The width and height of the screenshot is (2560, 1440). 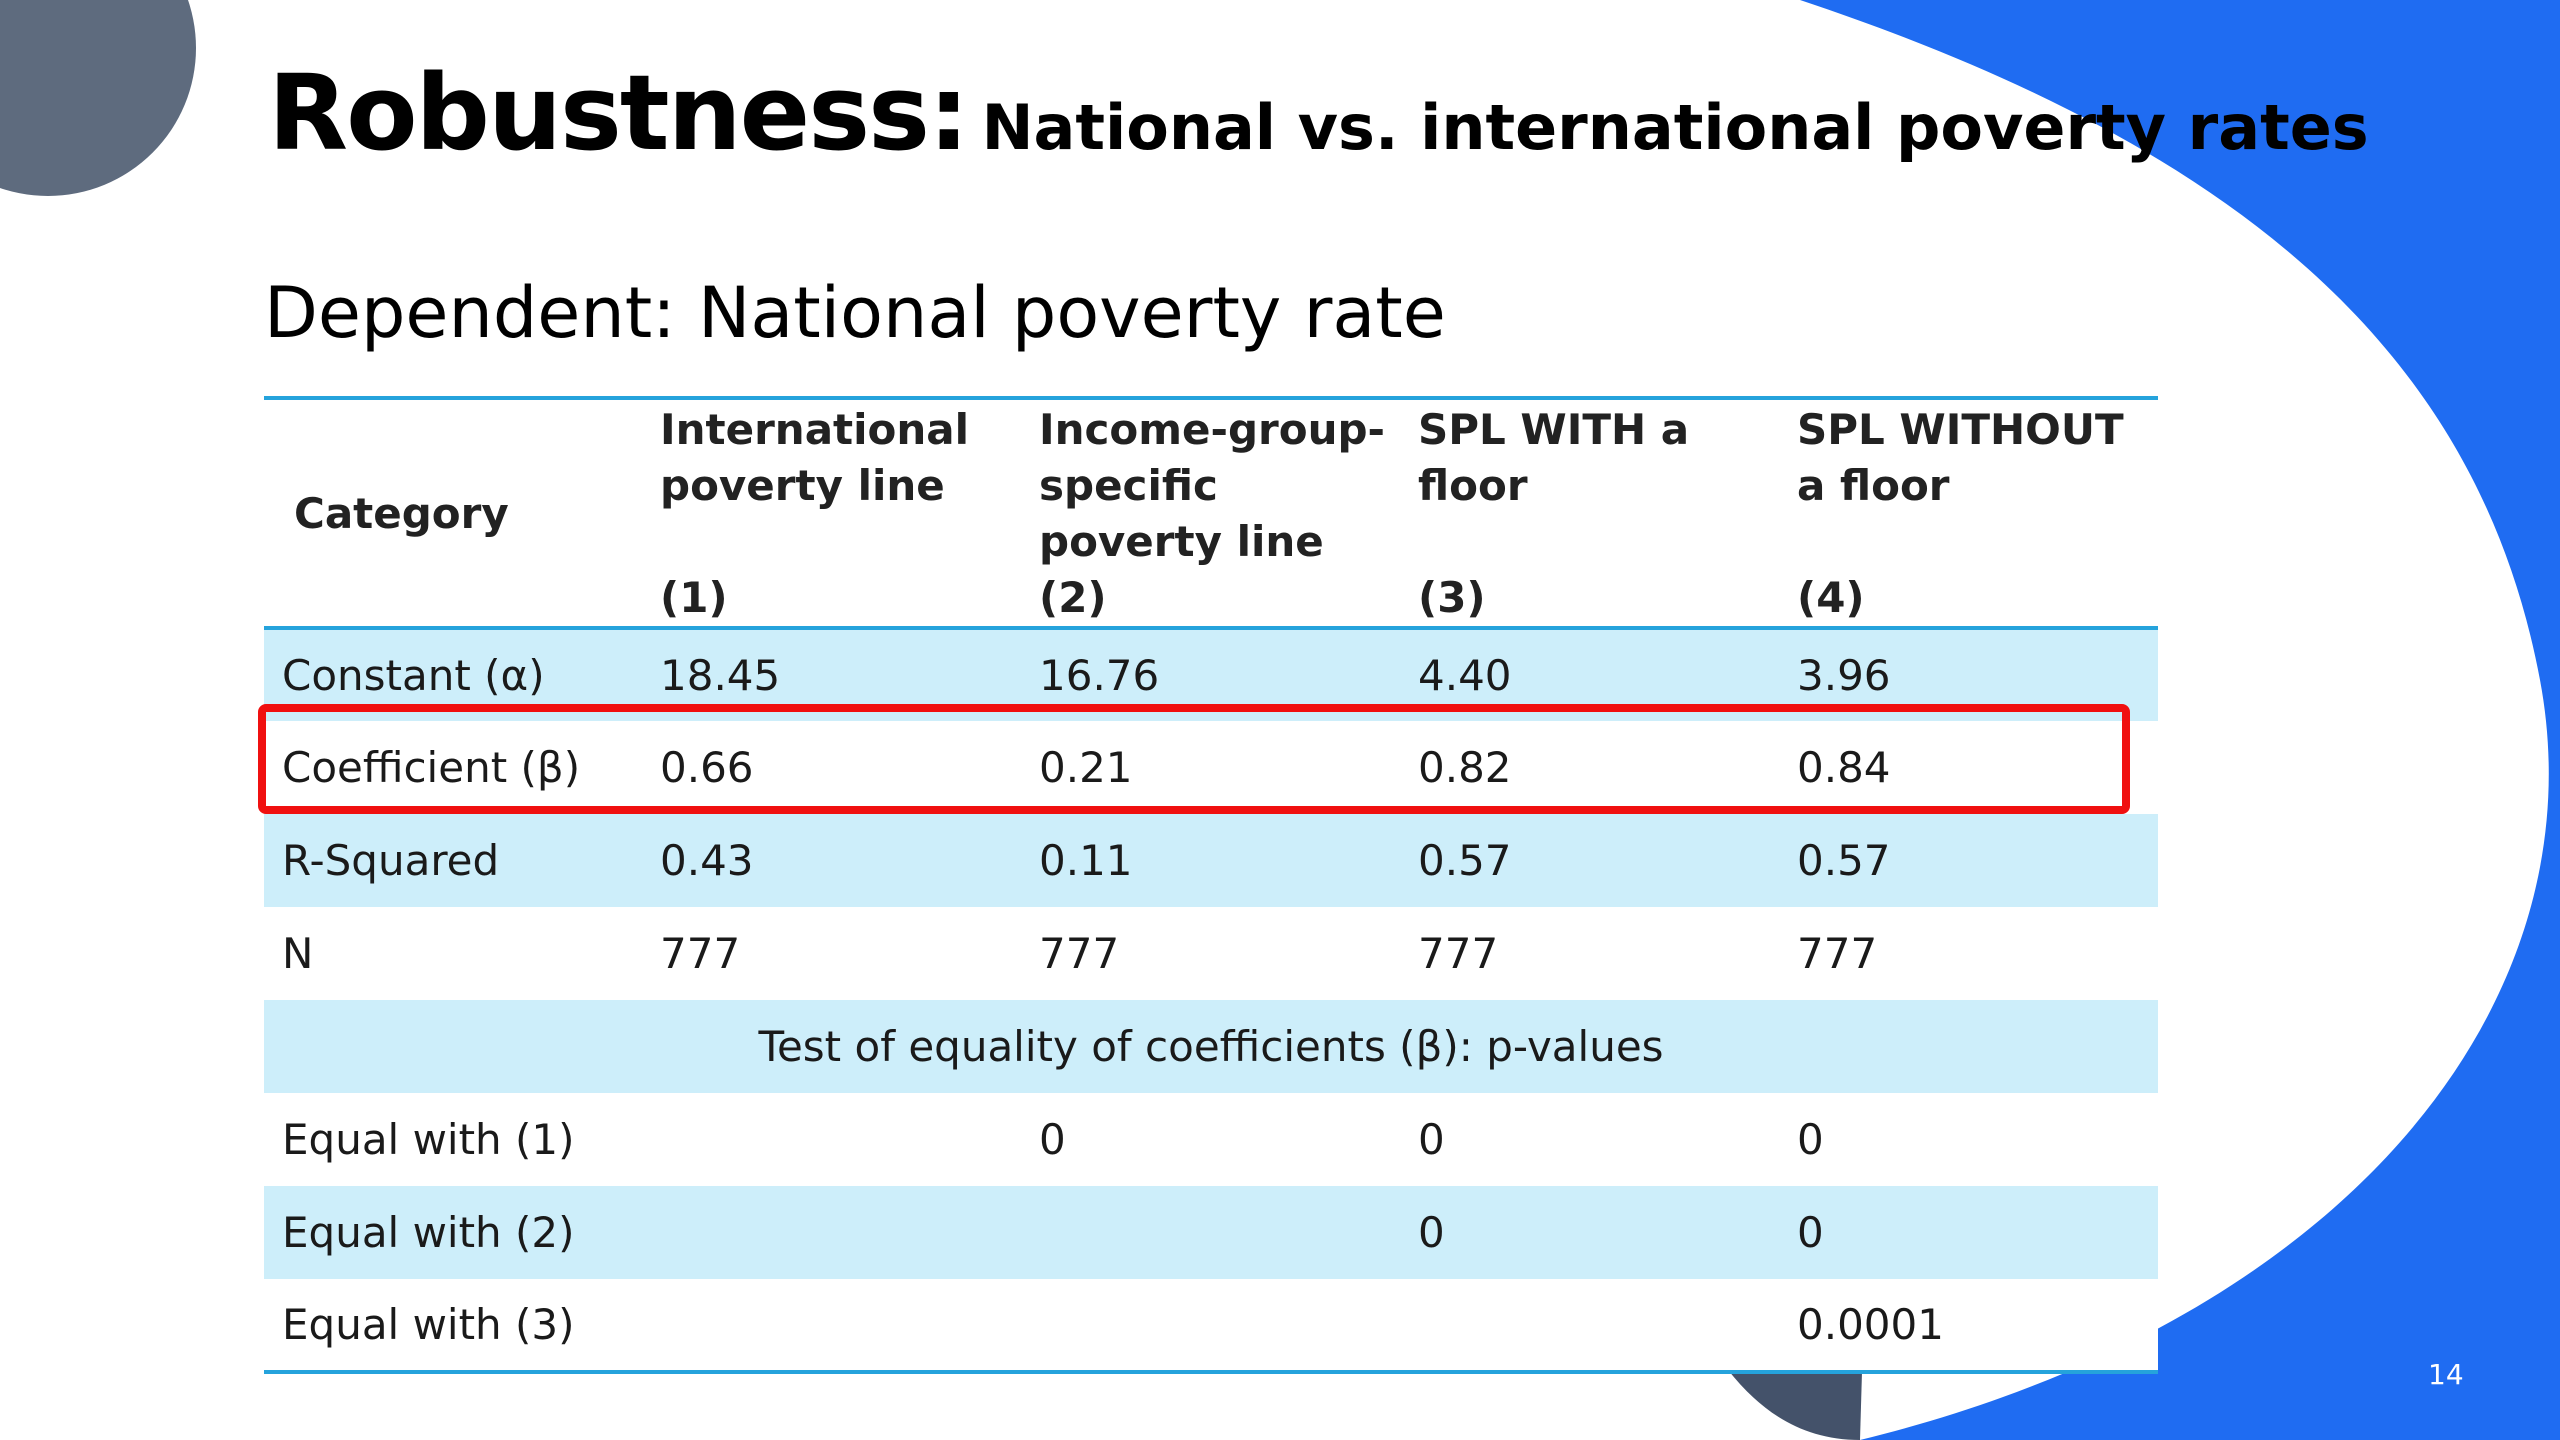 What do you see at coordinates (98, 98) in the screenshot?
I see `slate-circle-shape` at bounding box center [98, 98].